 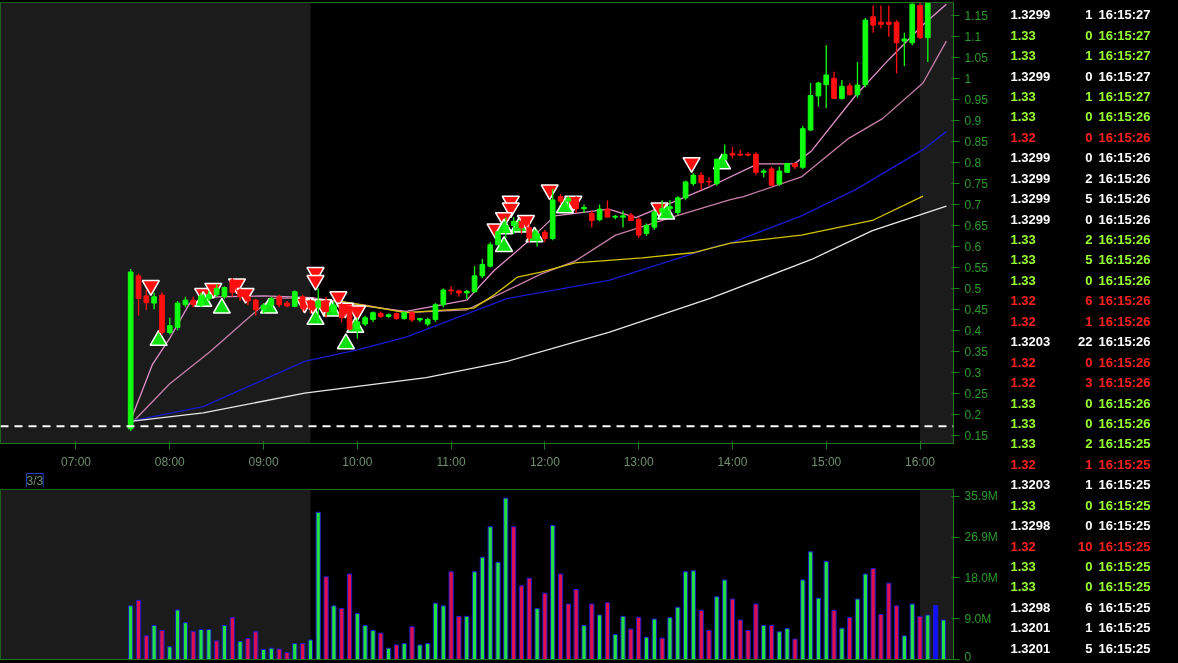 What do you see at coordinates (357, 461) in the screenshot?
I see `x-tick-label: 10:00` at bounding box center [357, 461].